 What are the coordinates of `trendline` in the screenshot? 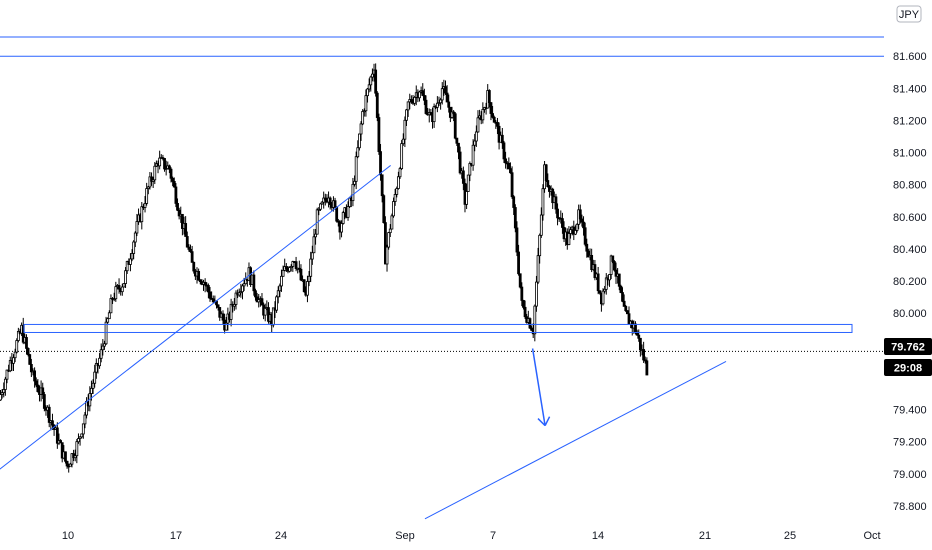 It's located at (575, 440).